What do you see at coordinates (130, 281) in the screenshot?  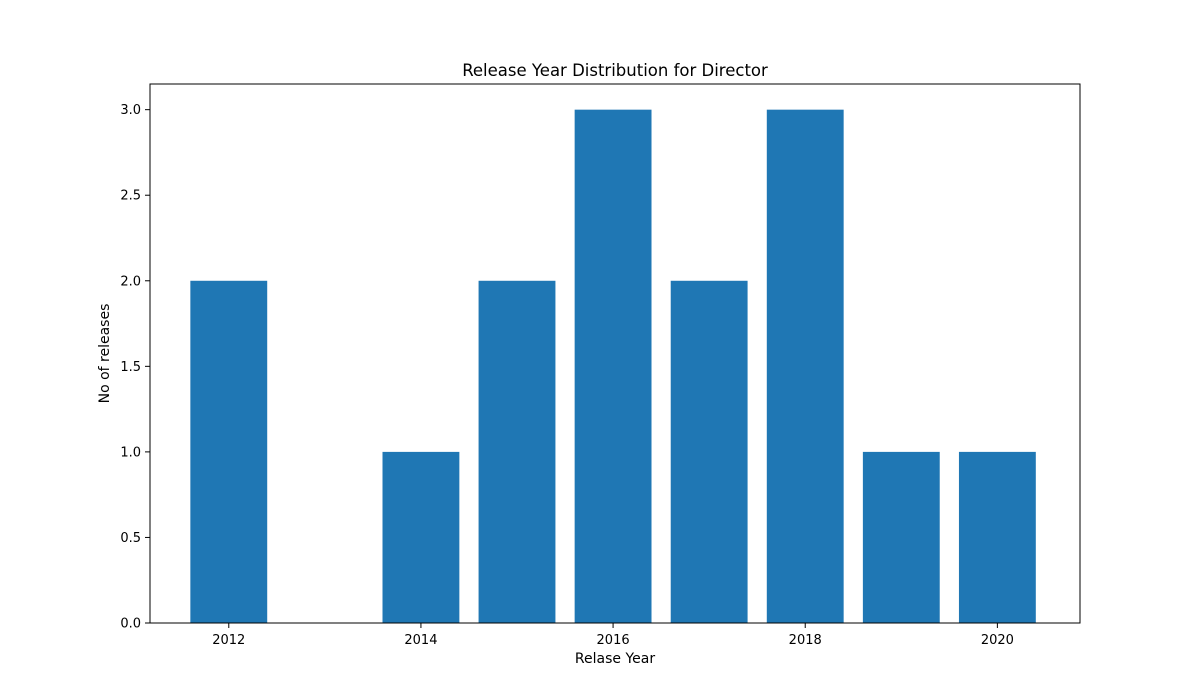 I see `y-tick-label: 2.0` at bounding box center [130, 281].